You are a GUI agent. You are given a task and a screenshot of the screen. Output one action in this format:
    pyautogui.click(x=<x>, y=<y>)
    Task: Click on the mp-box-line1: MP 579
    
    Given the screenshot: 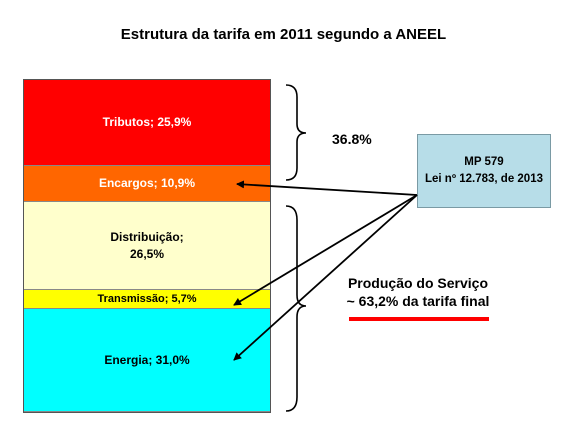 What is the action you would take?
    pyautogui.click(x=484, y=162)
    